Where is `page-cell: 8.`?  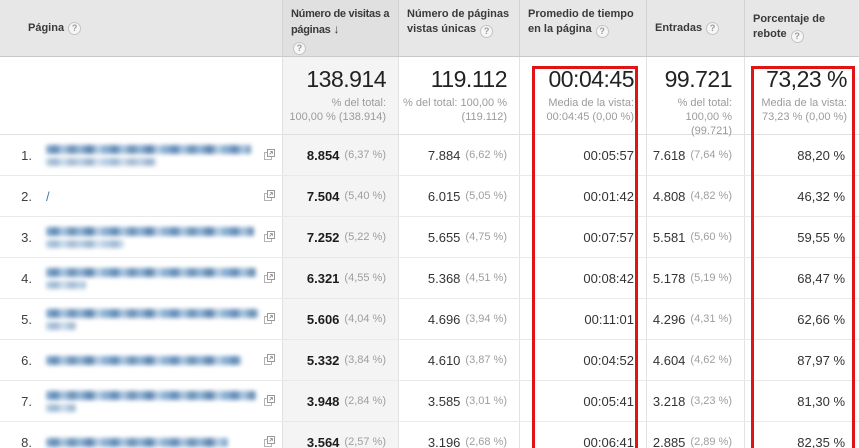 page-cell: 8. is located at coordinates (141, 435).